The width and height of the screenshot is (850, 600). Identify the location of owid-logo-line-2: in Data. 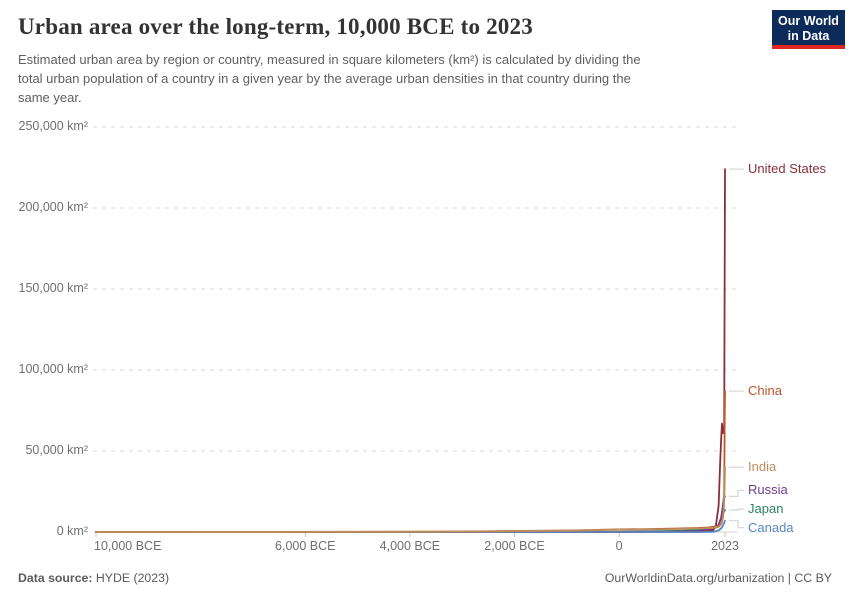
(808, 36).